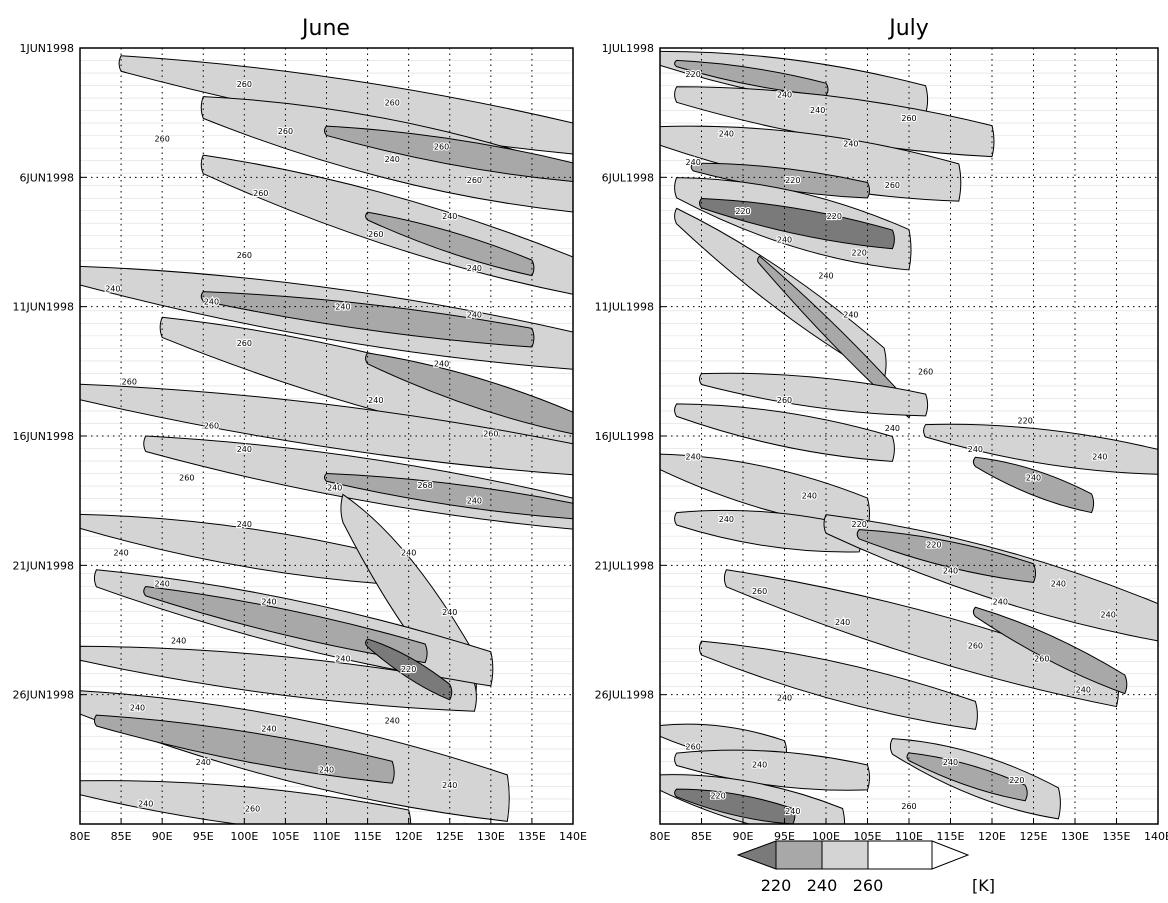 This screenshot has height=903, width=1168. I want to click on chart-title-june: June, so click(325, 28).